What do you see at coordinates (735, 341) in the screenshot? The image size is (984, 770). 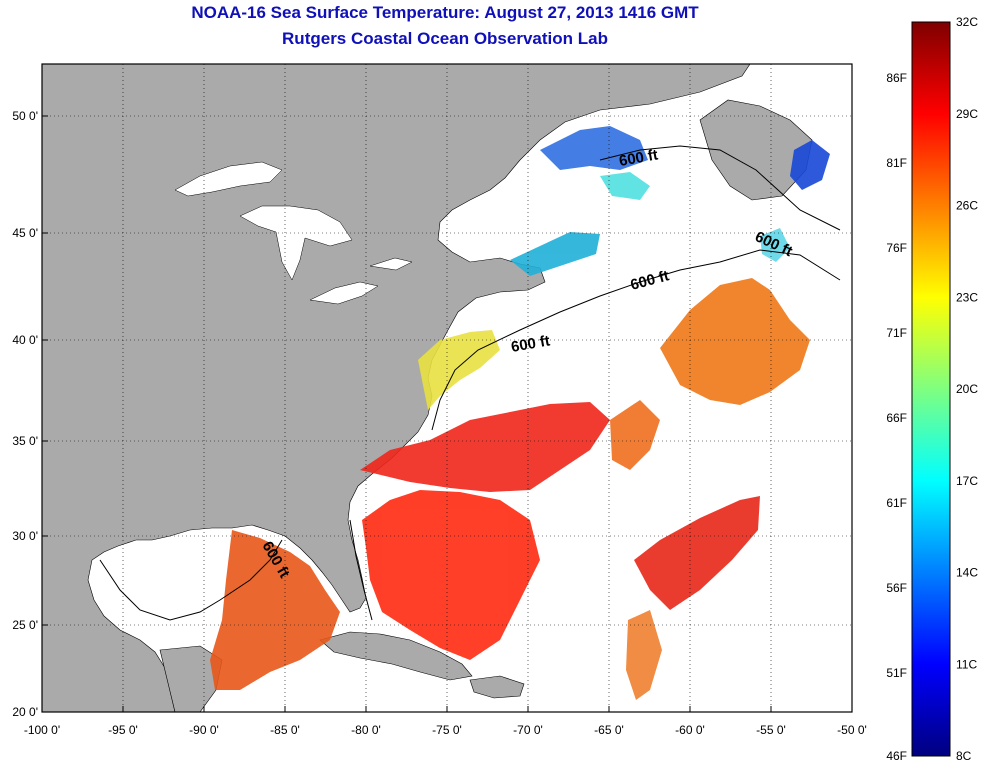 I see `sst-patch-north-atlantic` at bounding box center [735, 341].